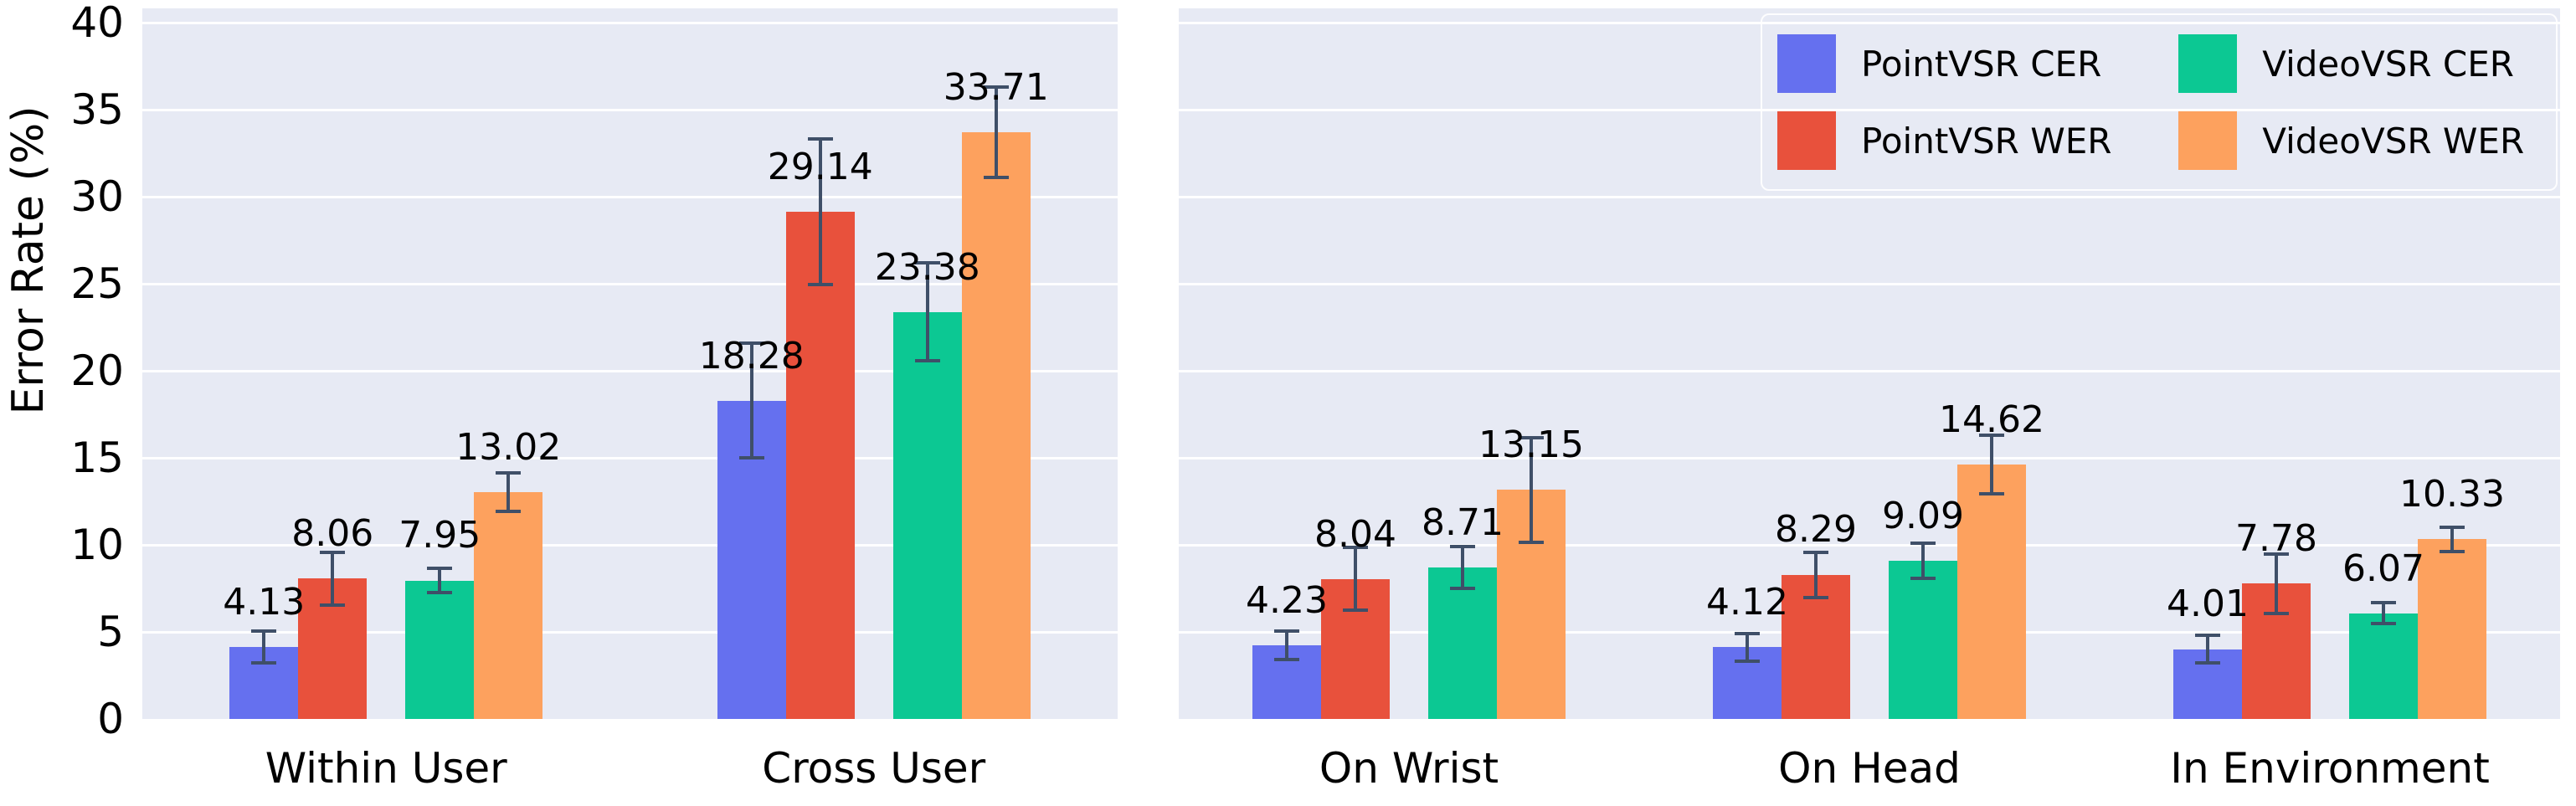  Describe the element at coordinates (97, 283) in the screenshot. I see `y-tick-label: 25` at that location.